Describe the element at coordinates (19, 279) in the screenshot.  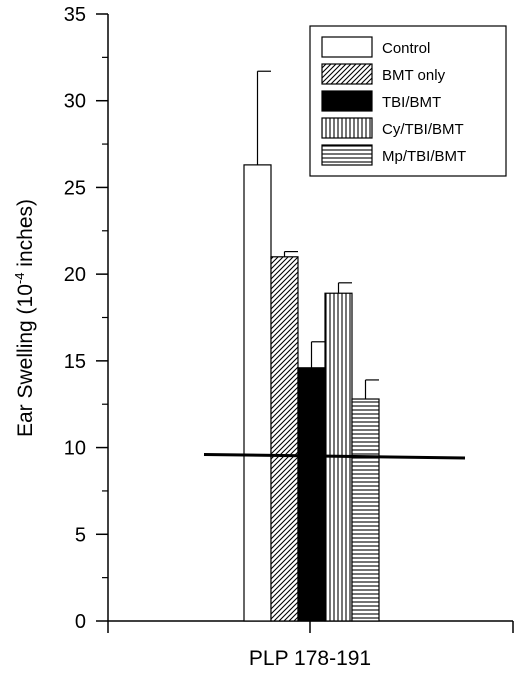
I see `y-axis-label-superscript: -4` at that location.